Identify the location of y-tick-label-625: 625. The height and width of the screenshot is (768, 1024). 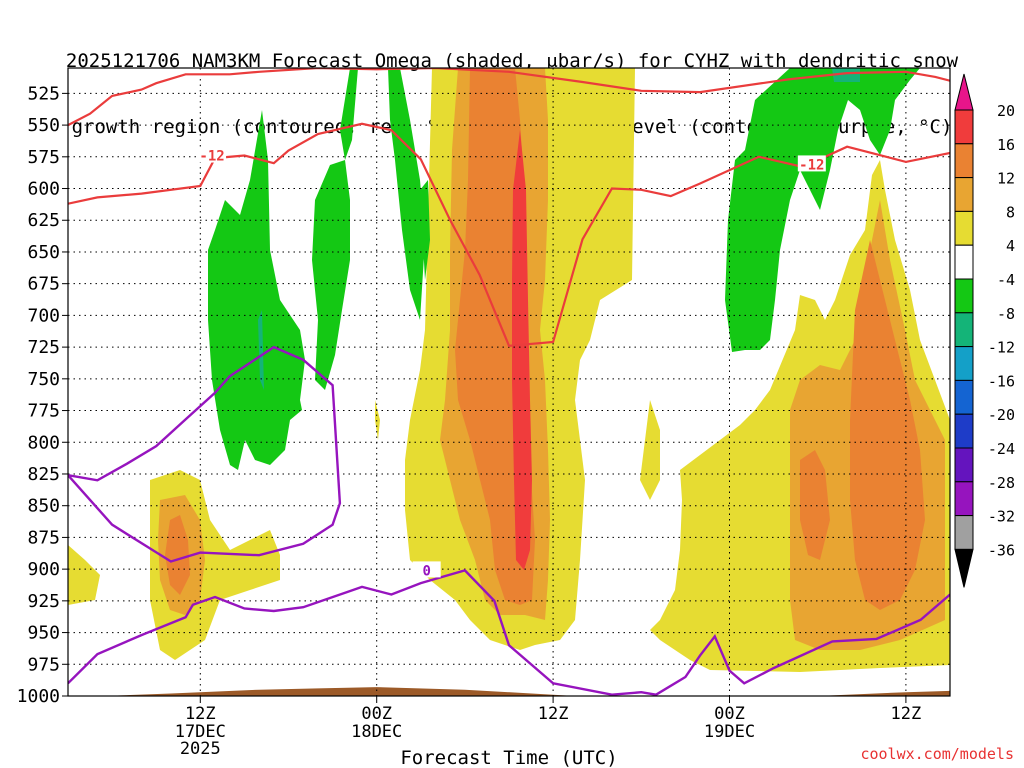
(43, 220).